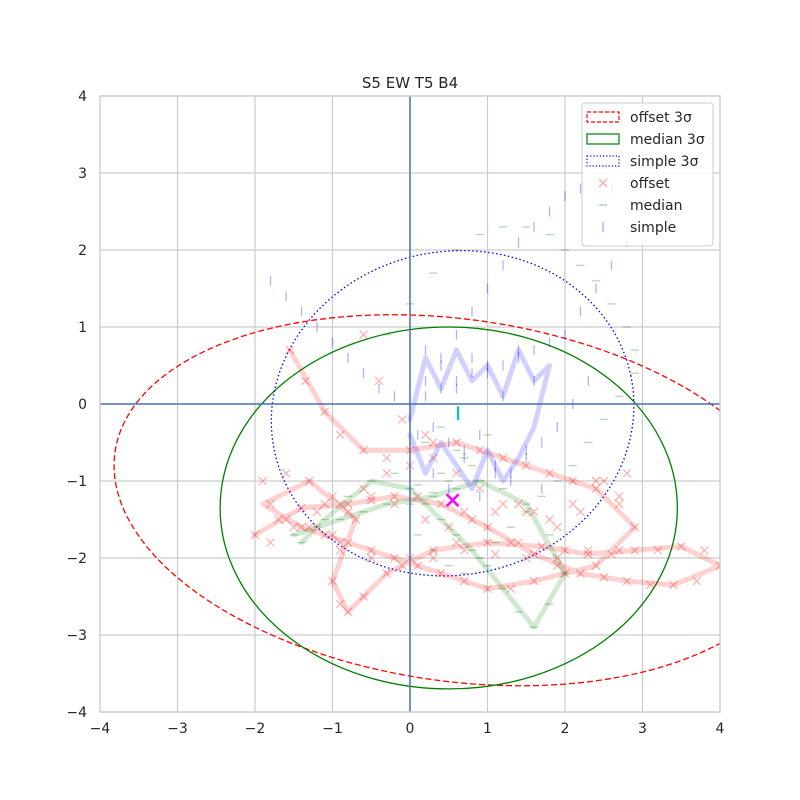 This screenshot has height=800, width=800. I want to click on y-tick-label: −4, so click(76, 713).